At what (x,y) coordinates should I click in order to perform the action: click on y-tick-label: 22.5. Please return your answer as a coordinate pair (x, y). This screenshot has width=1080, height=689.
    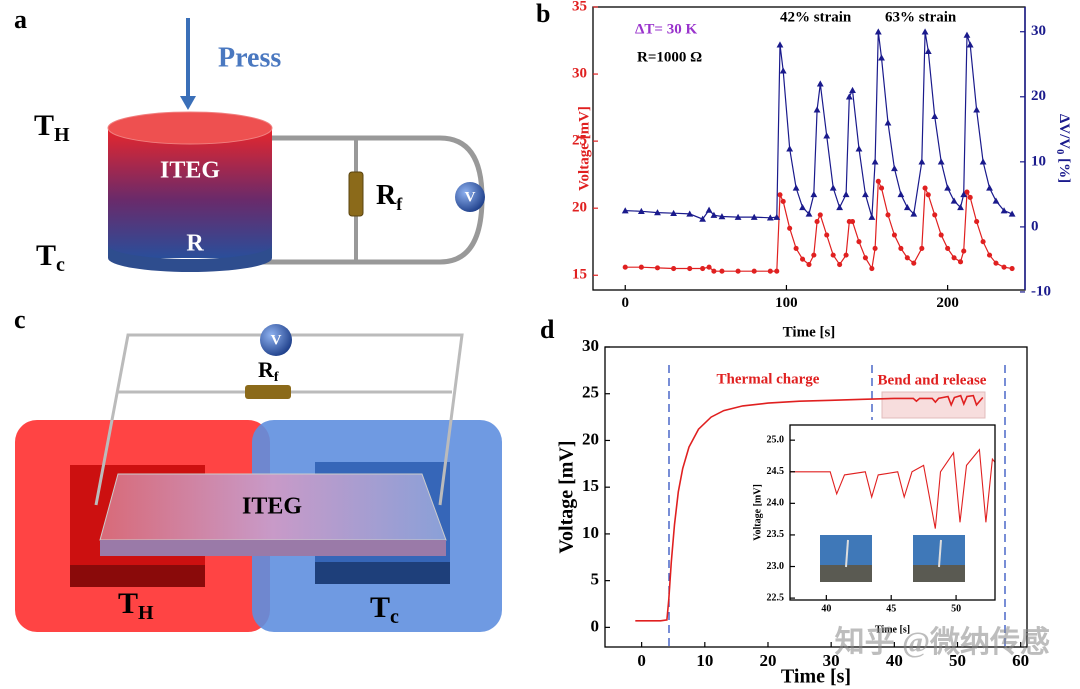
    Looking at the image, I should click on (776, 597).